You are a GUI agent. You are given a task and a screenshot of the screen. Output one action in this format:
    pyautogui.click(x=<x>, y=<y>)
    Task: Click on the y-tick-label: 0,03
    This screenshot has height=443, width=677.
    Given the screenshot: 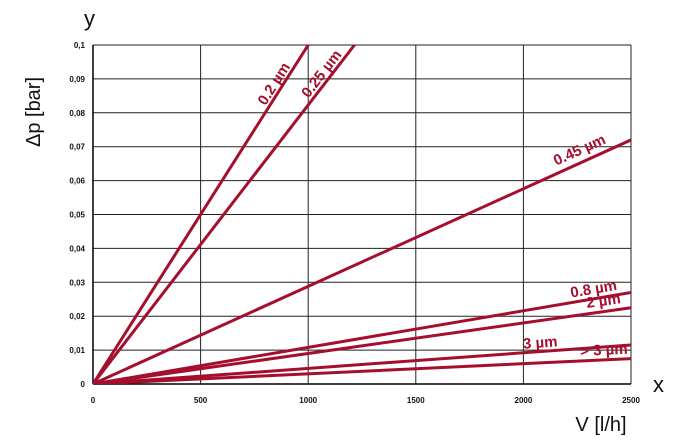 What is the action you would take?
    pyautogui.click(x=77, y=282)
    